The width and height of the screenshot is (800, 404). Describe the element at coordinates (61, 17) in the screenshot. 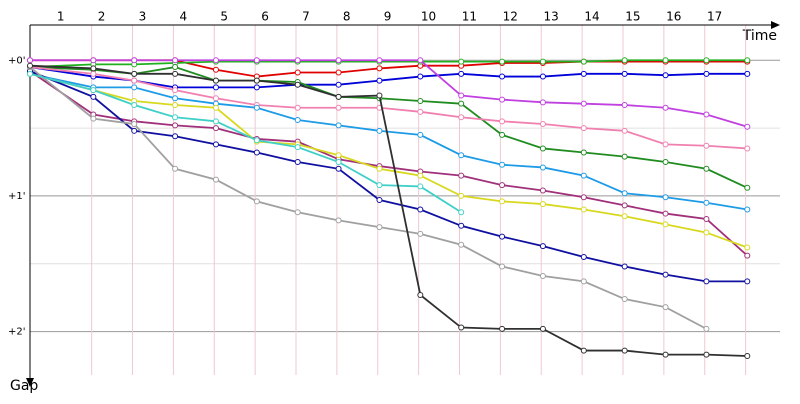

I see `x-tick-label: 1` at that location.